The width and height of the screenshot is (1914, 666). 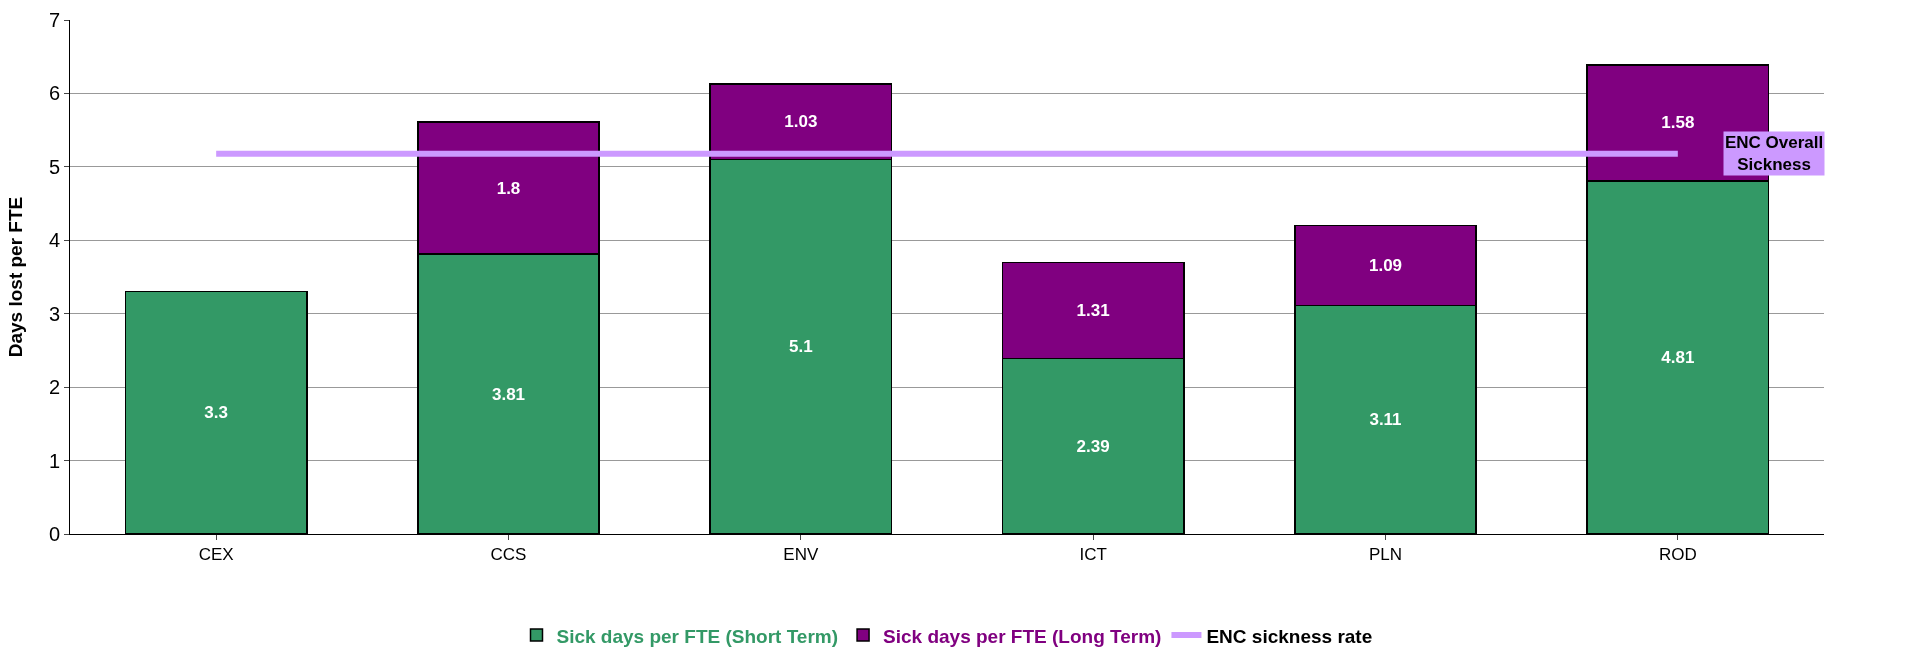 What do you see at coordinates (1677, 555) in the screenshot?
I see `x-tick-label: ROD` at bounding box center [1677, 555].